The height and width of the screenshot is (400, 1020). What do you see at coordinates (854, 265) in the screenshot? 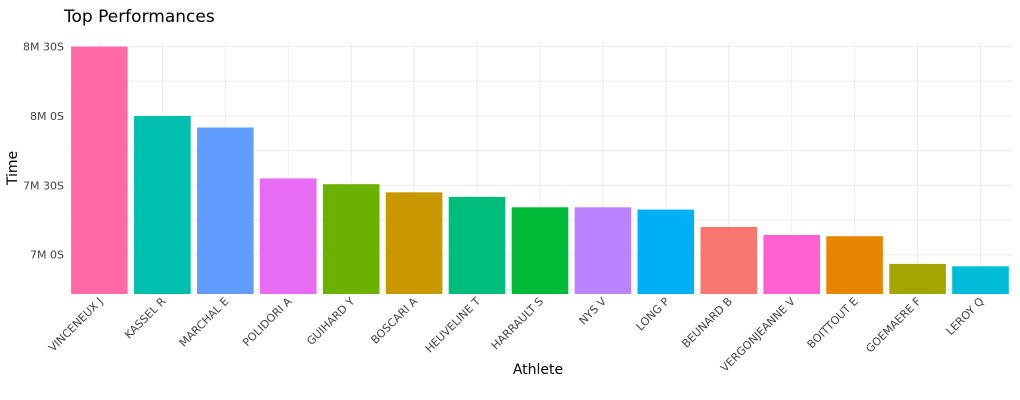
I see `bar-boittout-e` at bounding box center [854, 265].